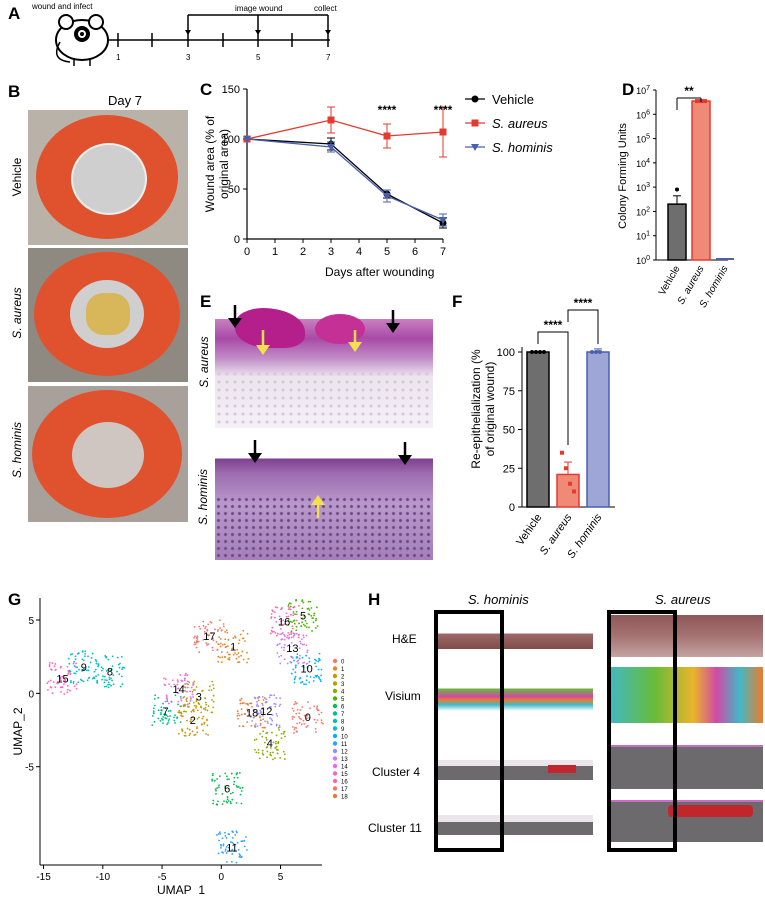 This screenshot has width=765, height=900. What do you see at coordinates (17, 450) in the screenshot?
I see `panel-b-row-hominis: S. hominis` at bounding box center [17, 450].